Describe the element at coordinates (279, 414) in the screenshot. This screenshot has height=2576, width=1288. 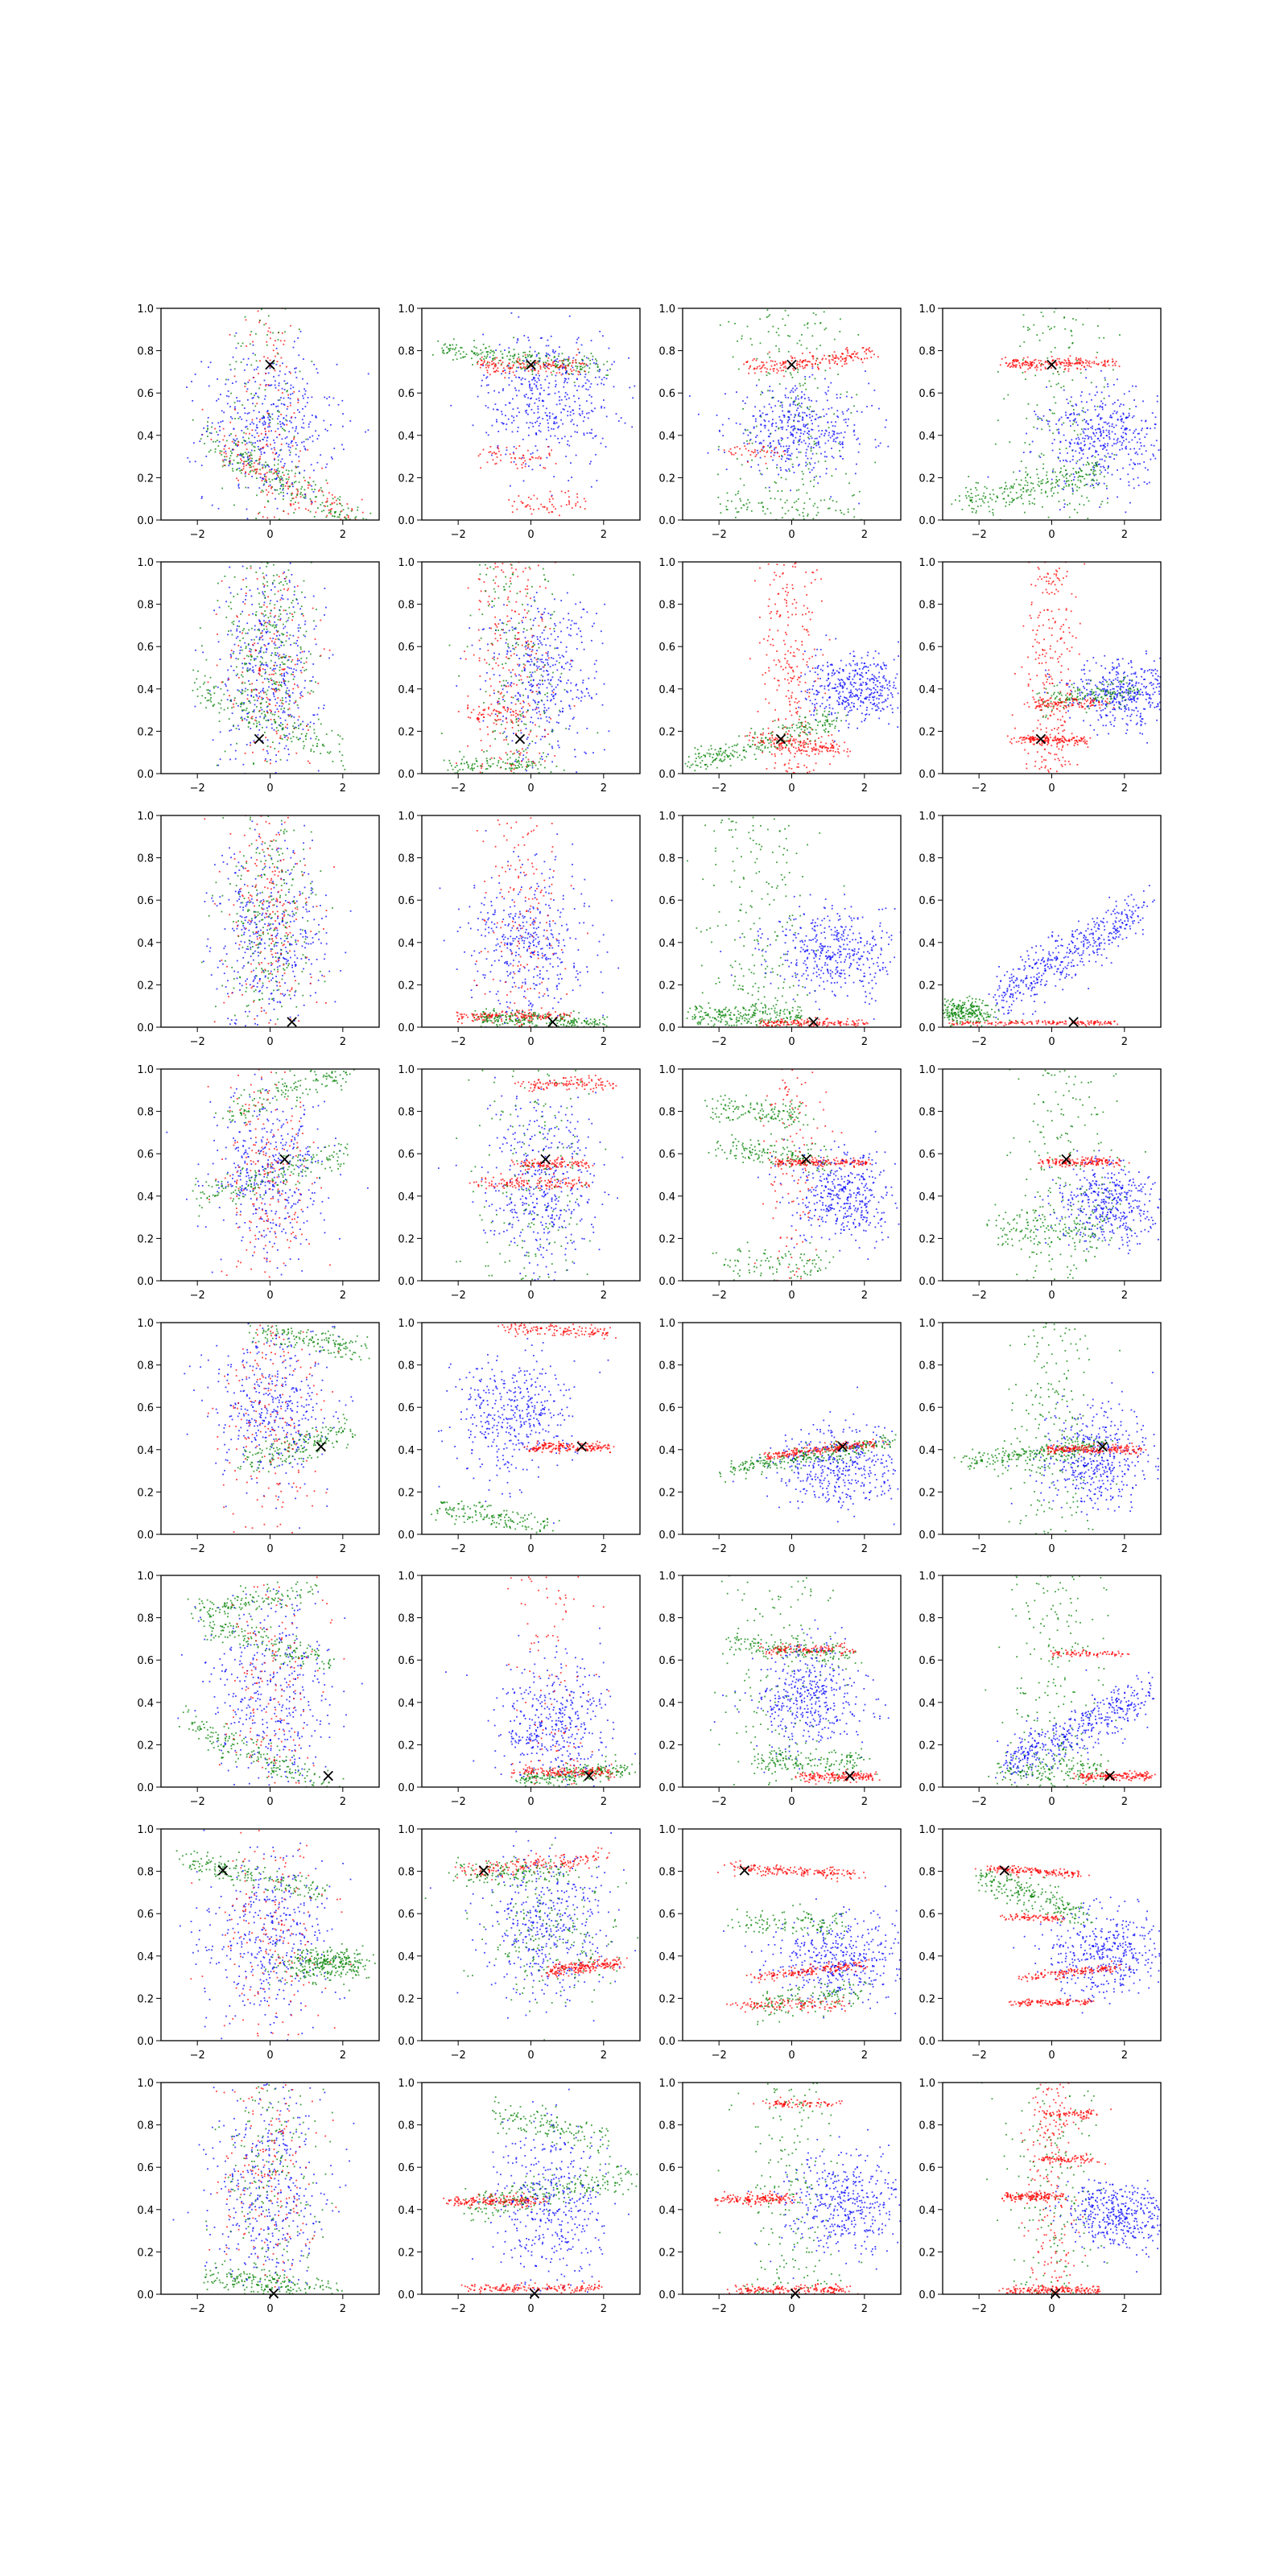
I see `scatter-points` at that location.